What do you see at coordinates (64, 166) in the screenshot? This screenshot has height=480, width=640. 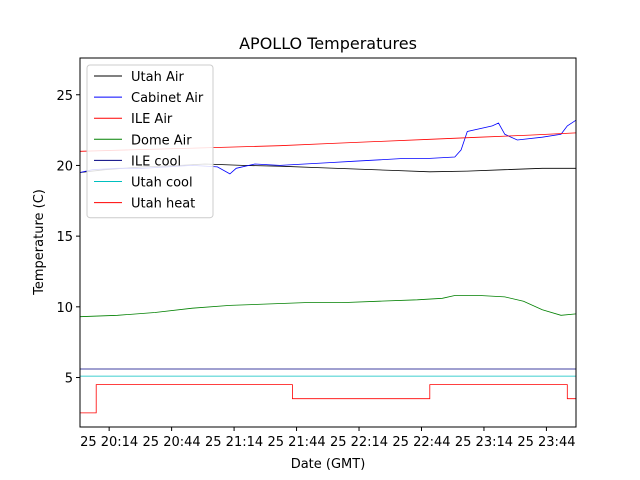 I see `y-tick-label: 20` at bounding box center [64, 166].